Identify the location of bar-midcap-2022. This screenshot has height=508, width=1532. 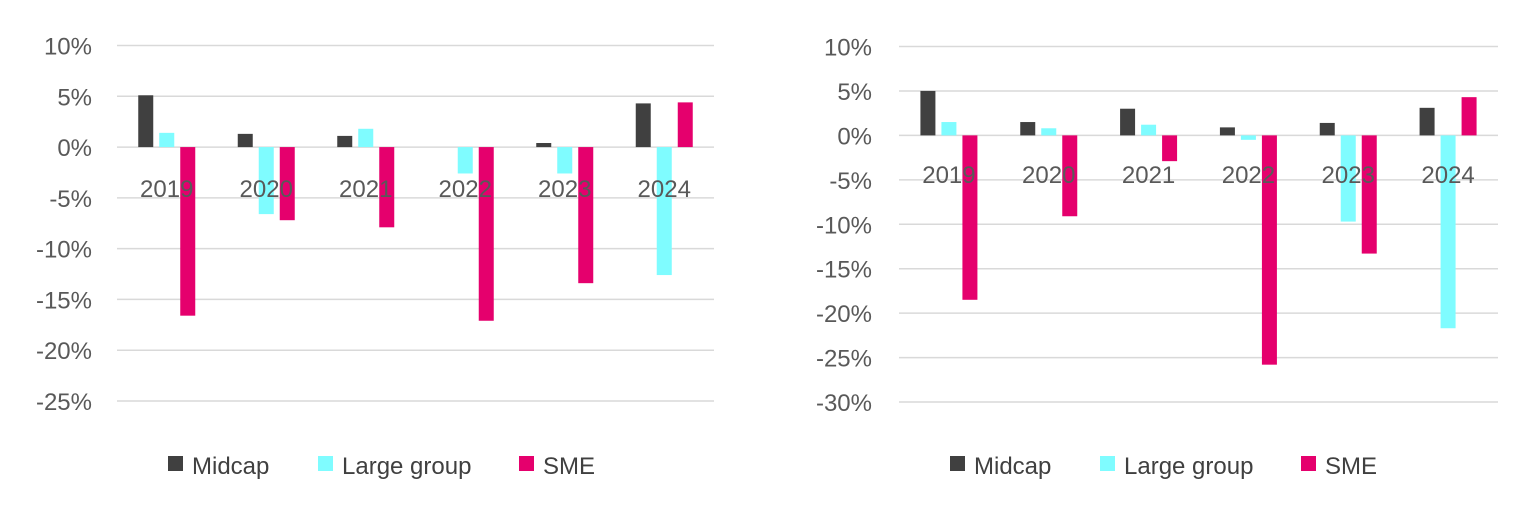
(1227, 131).